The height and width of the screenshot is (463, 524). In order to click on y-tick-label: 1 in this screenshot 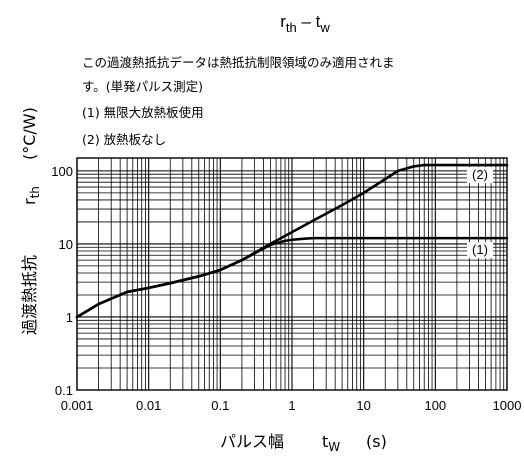, I will do `click(69, 317)`.